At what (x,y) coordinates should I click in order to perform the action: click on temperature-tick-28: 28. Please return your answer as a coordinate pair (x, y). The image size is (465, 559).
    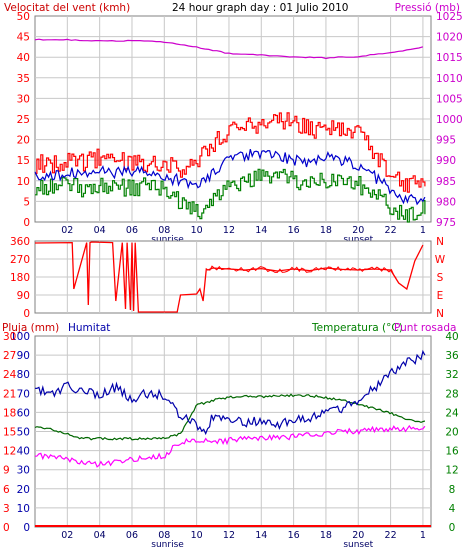
    Looking at the image, I should click on (451, 394).